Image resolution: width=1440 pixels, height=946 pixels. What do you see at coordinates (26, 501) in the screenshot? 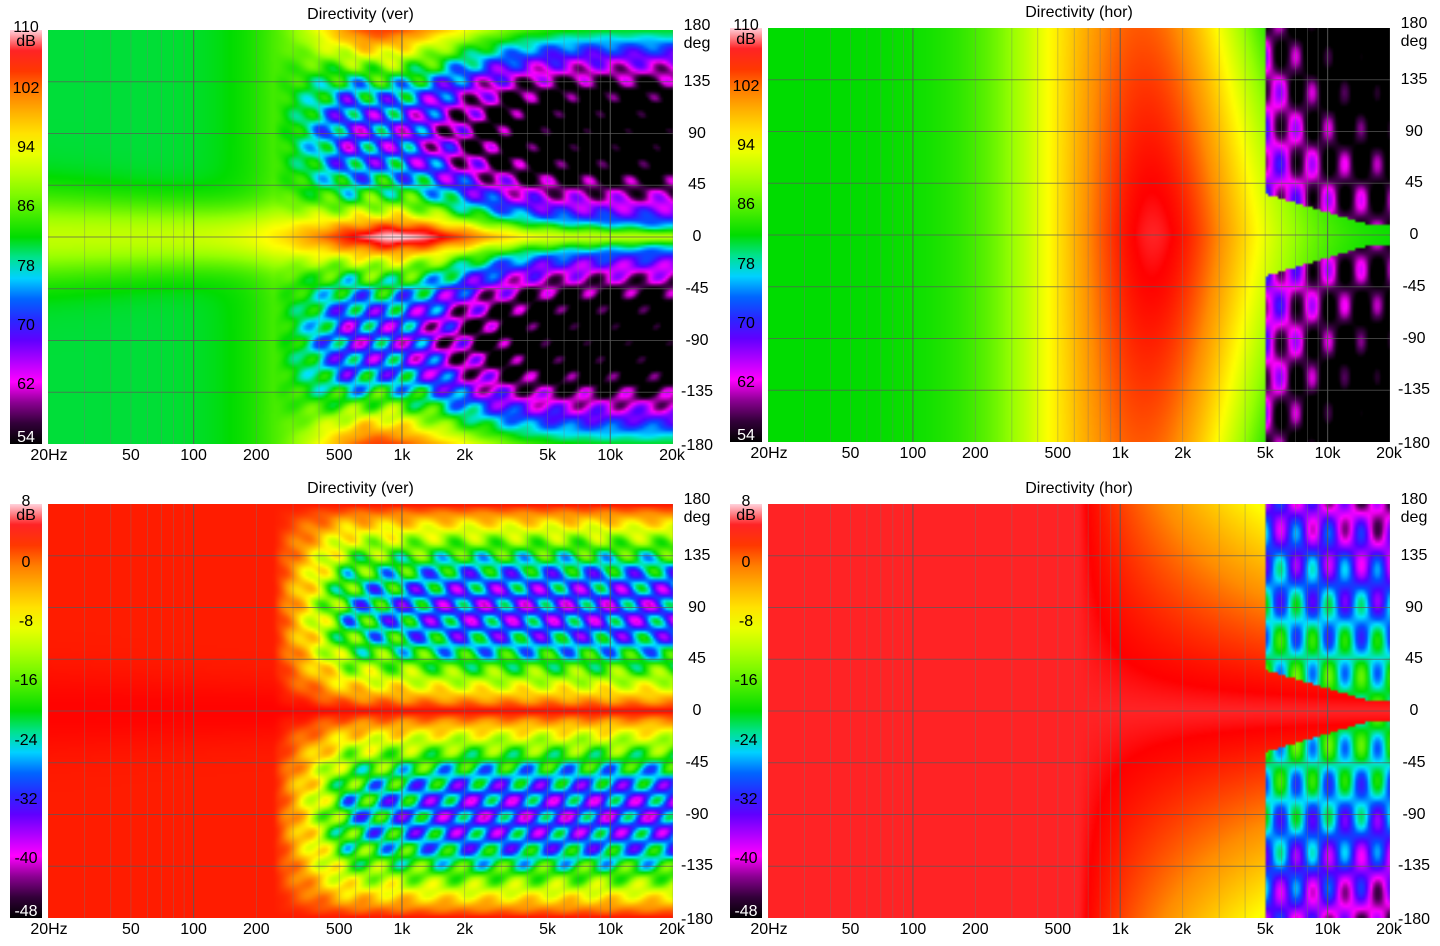
I see `colorbar-tick-label: 8` at bounding box center [26, 501].